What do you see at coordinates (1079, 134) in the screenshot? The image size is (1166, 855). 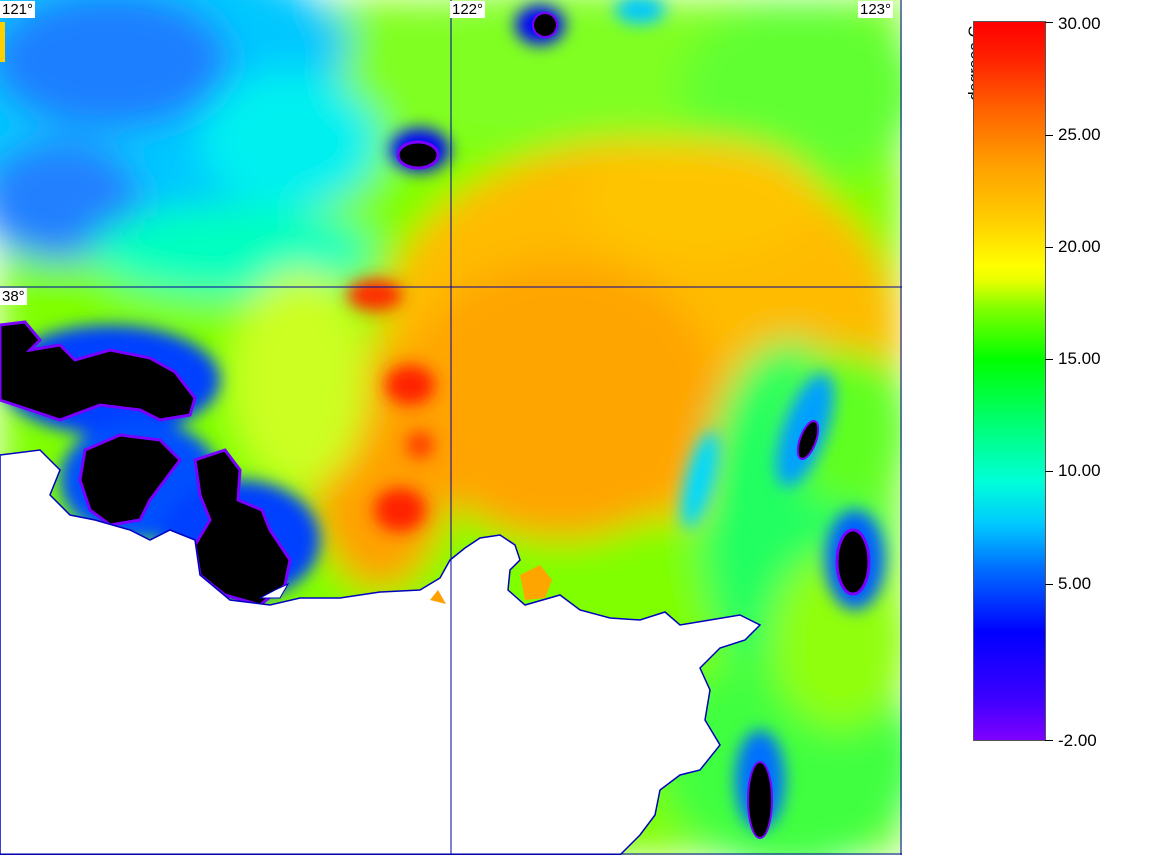 I see `colorbar-label-25: 25.00` at bounding box center [1079, 134].